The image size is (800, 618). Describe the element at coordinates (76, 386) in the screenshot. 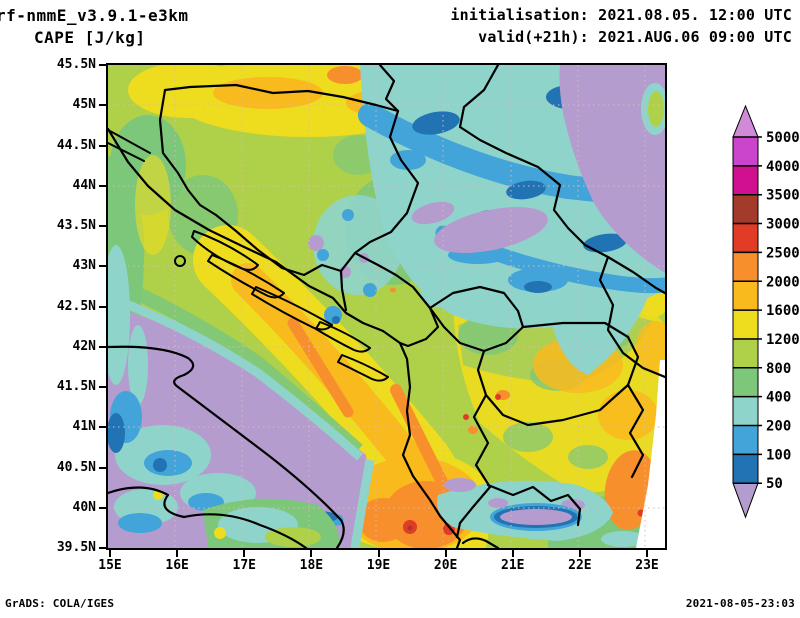

I see `lat-label: 41.5N` at that location.